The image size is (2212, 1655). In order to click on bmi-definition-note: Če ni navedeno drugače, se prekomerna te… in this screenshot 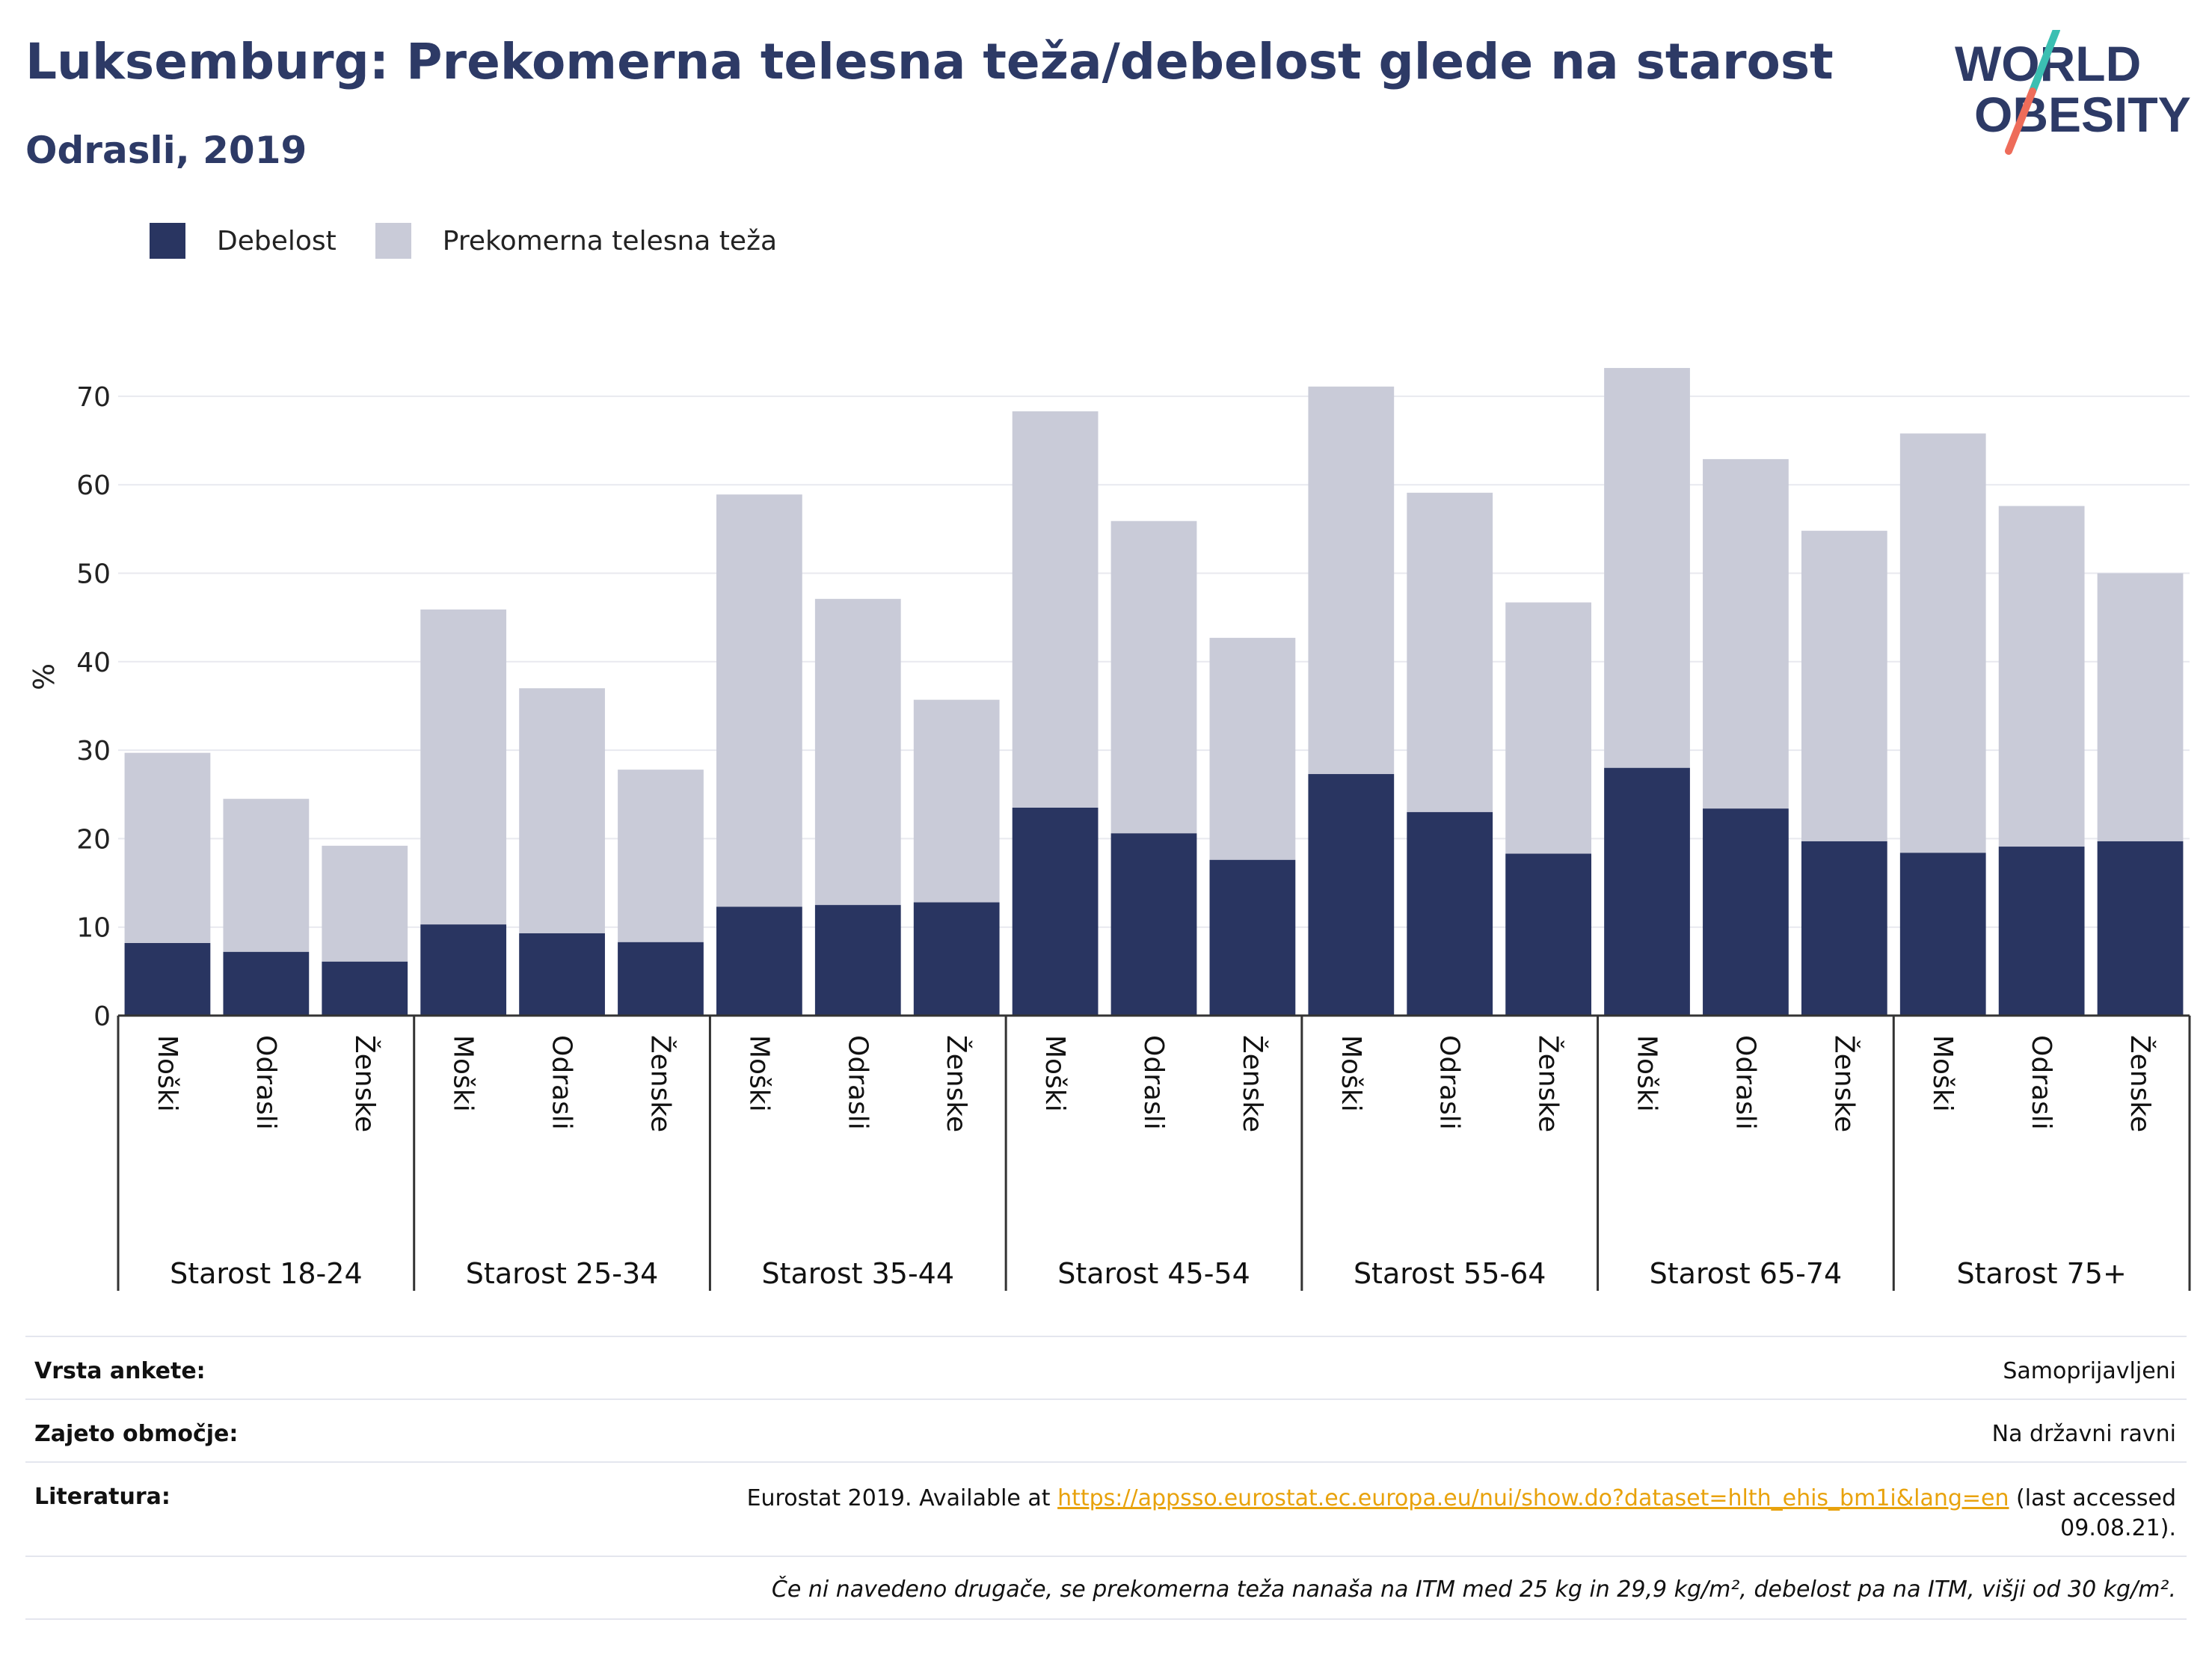, I will do `click(1473, 1589)`.